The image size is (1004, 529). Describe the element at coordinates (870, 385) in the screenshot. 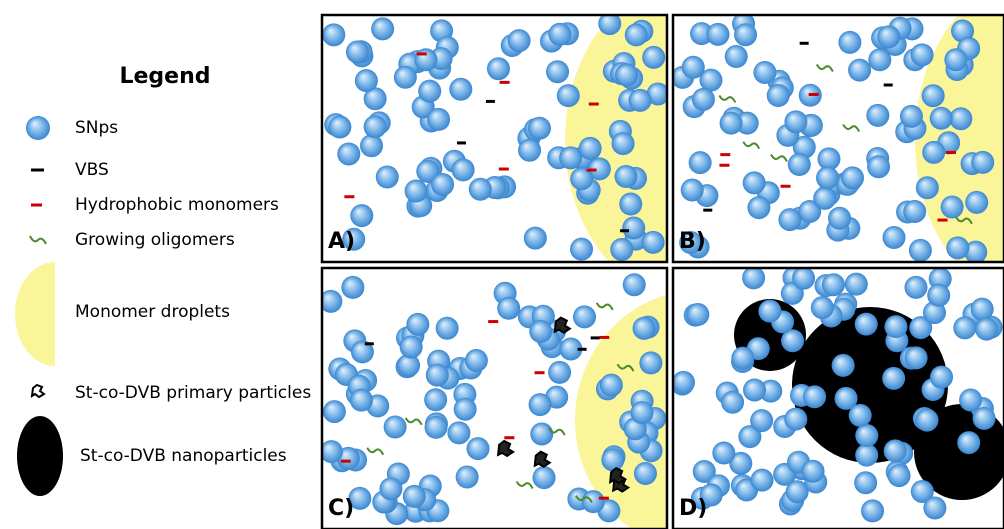

I see `nanoparticle` at that location.